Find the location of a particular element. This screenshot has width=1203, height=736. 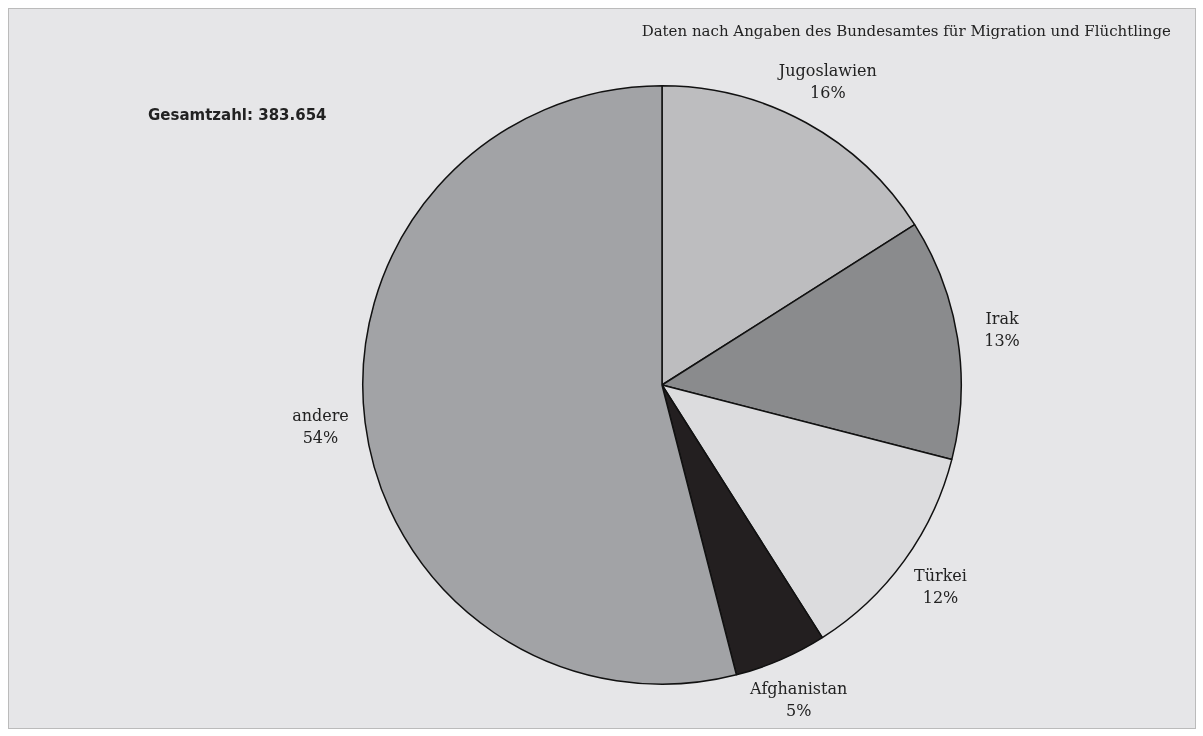

slice-label: Jugoslawien is located at coordinates (826, 71).